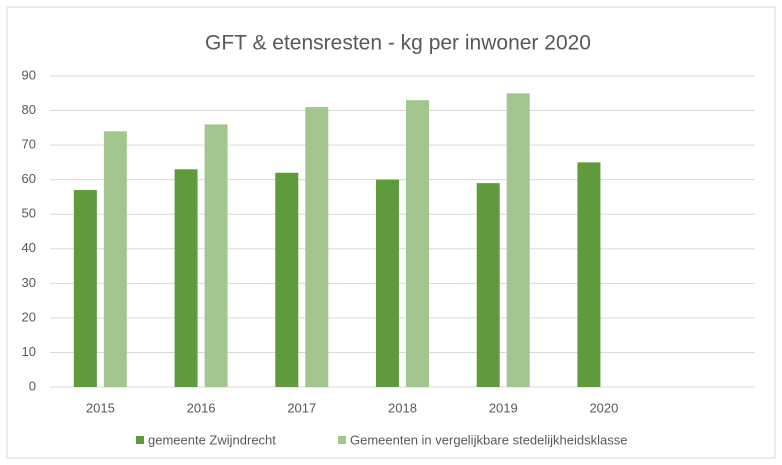 The width and height of the screenshot is (782, 465). I want to click on legend-label: gemeente Zwijndrecht, so click(212, 439).